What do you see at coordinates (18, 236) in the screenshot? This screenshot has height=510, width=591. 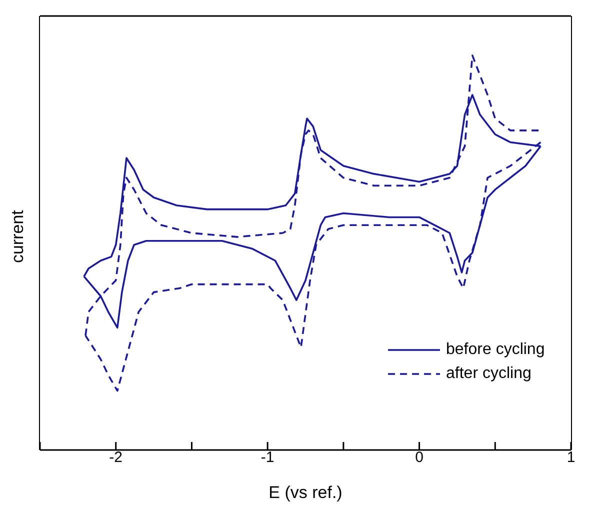 I see `y-axis-title: current` at bounding box center [18, 236].